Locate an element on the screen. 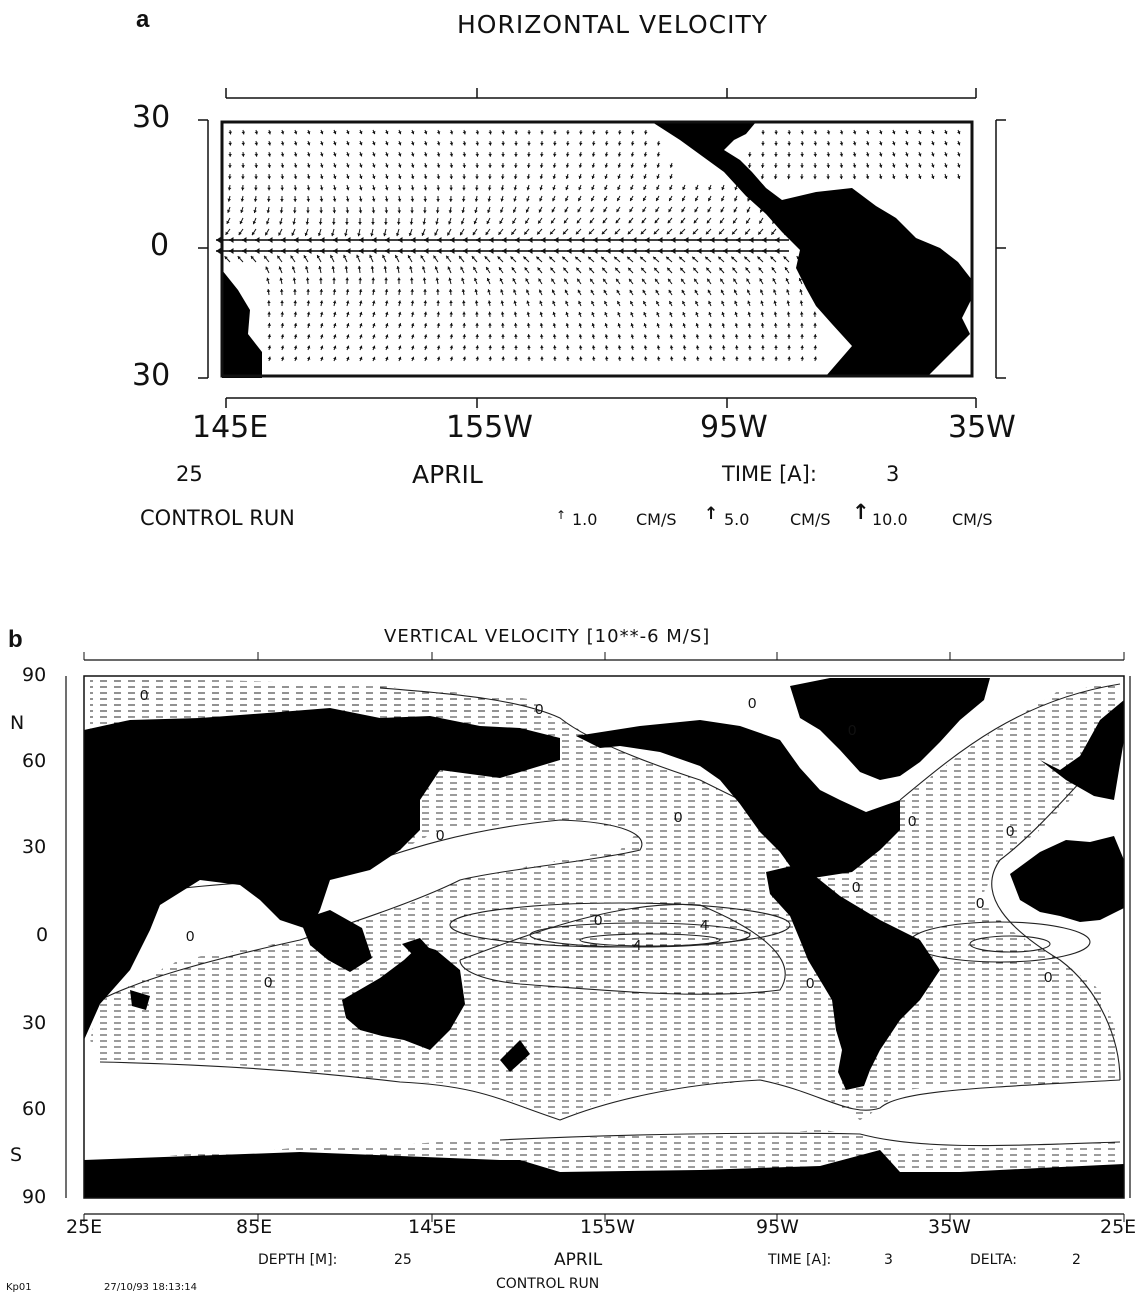 Image resolution: width=1146 pixels, height=1298 pixels. panel-b-x-tick: 145E is located at coordinates (432, 1227).